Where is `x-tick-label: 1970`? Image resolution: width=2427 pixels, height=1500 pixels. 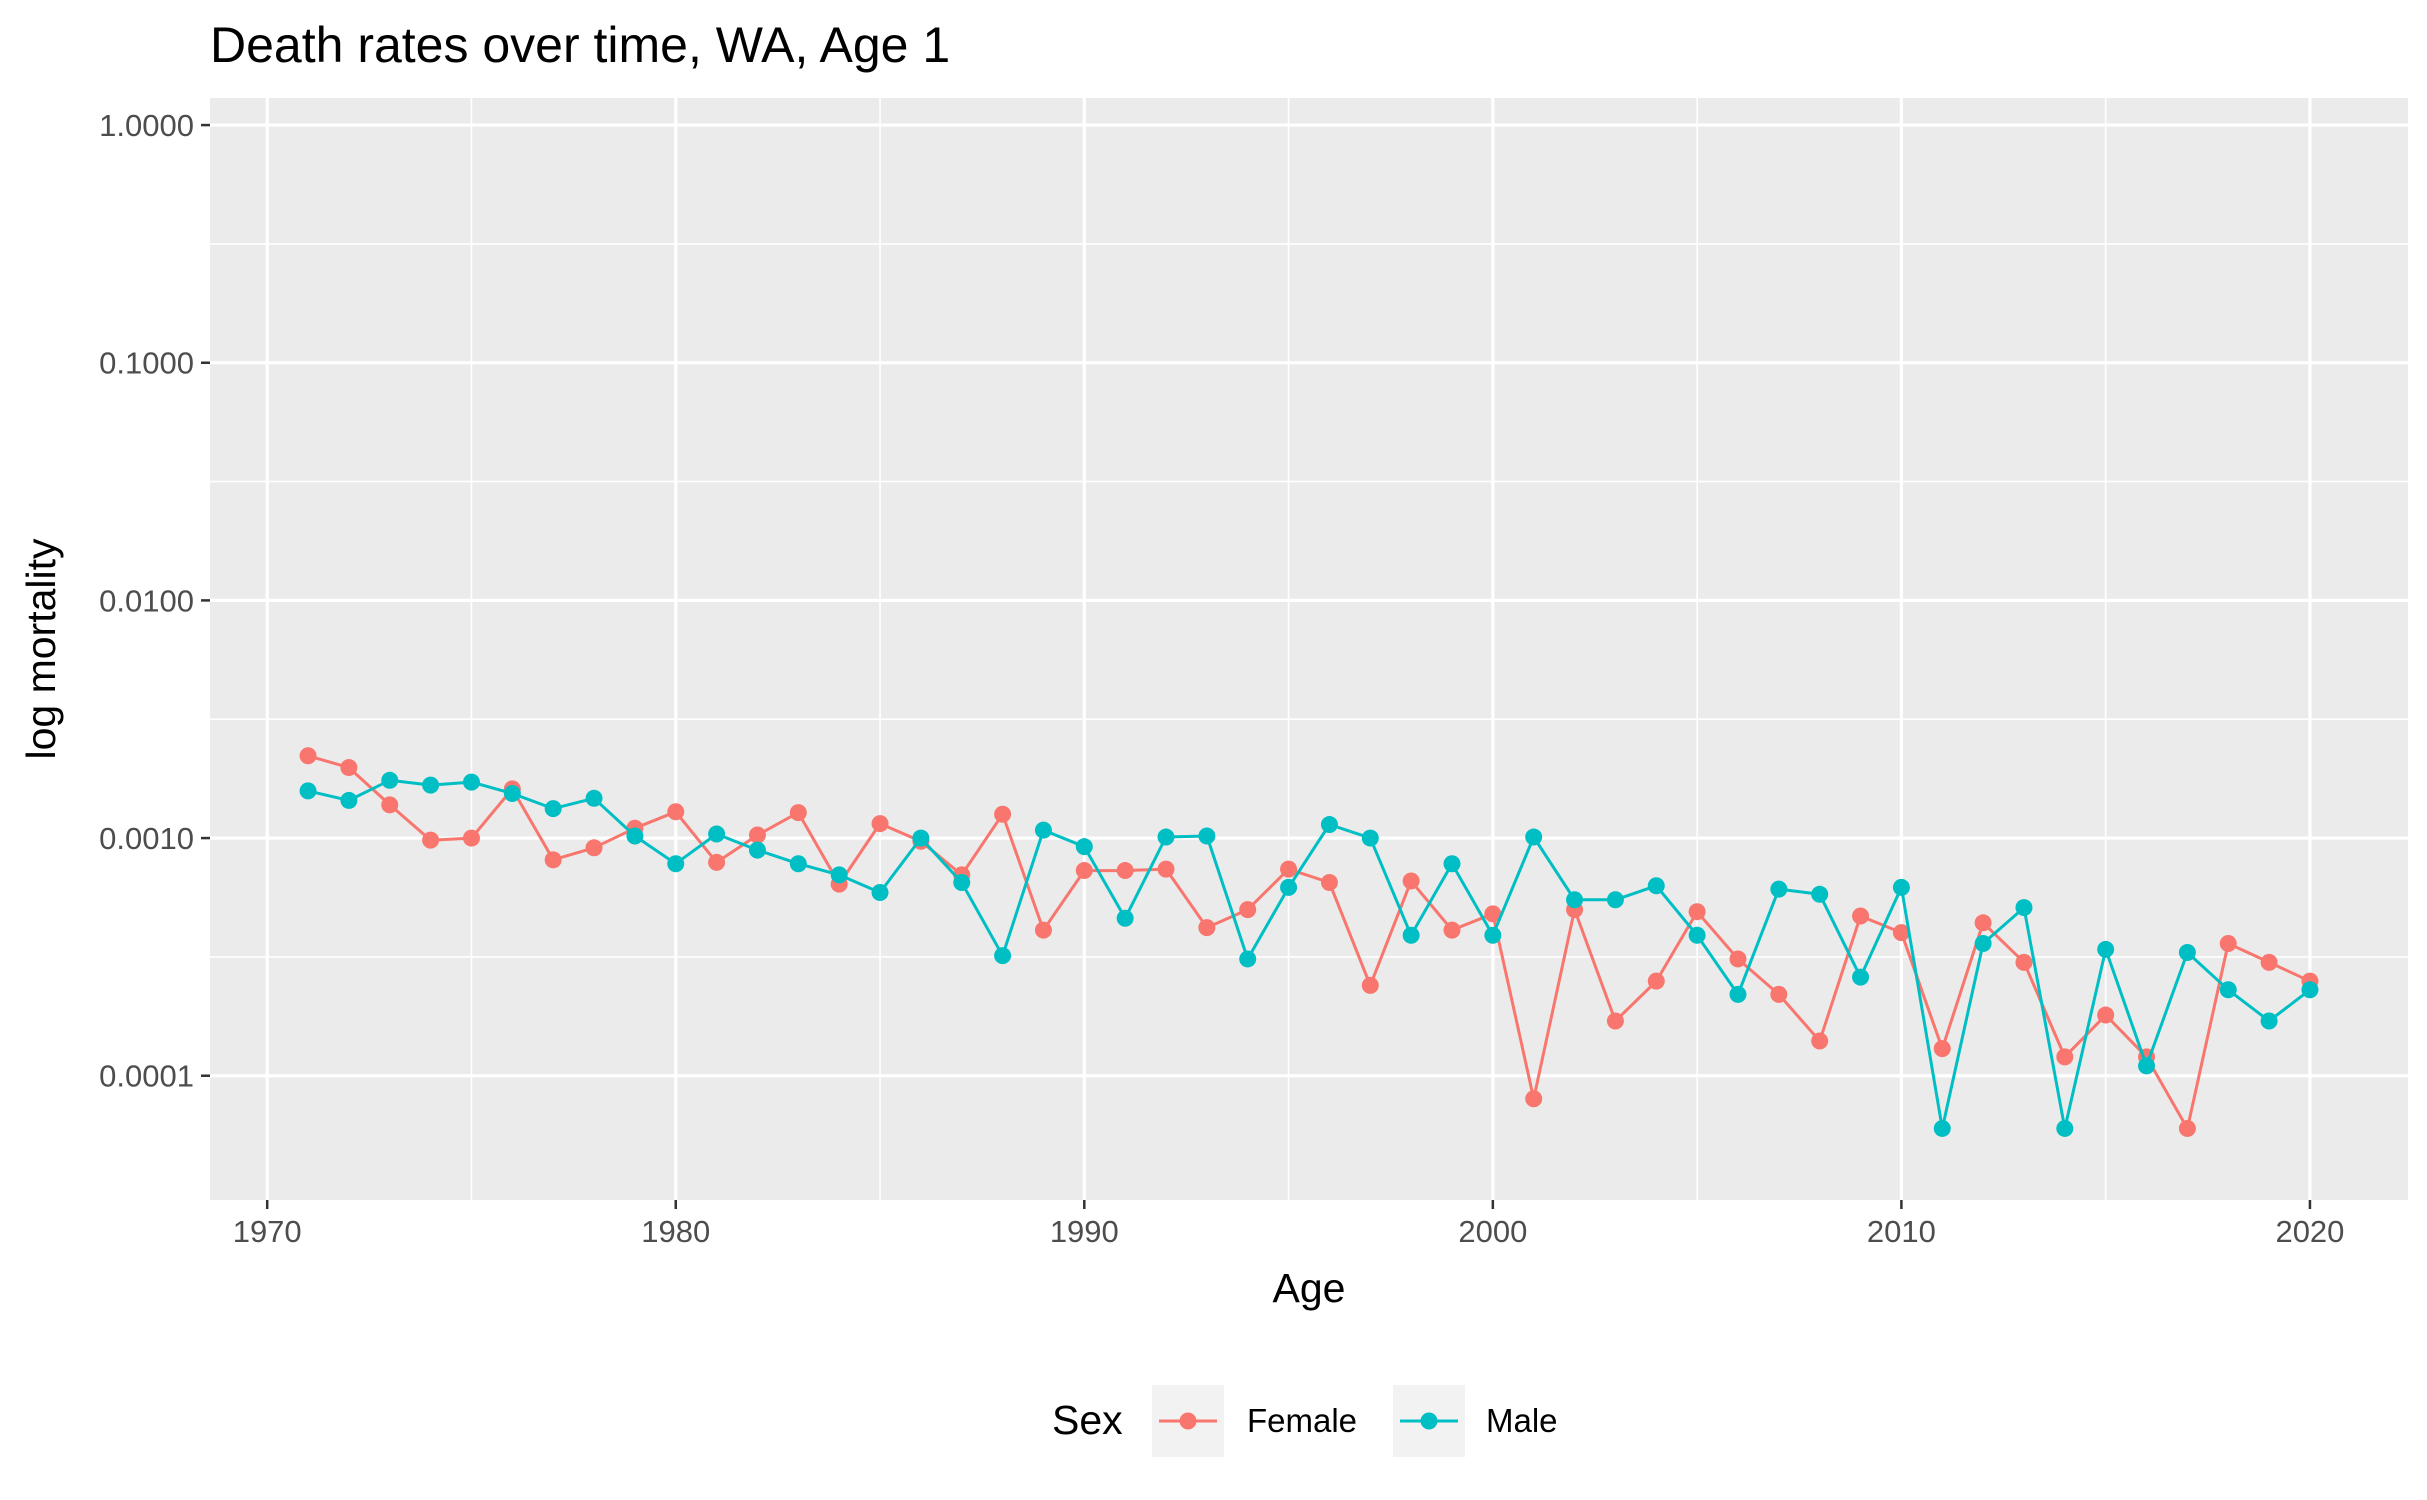 x-tick-label: 1970 is located at coordinates (267, 1231).